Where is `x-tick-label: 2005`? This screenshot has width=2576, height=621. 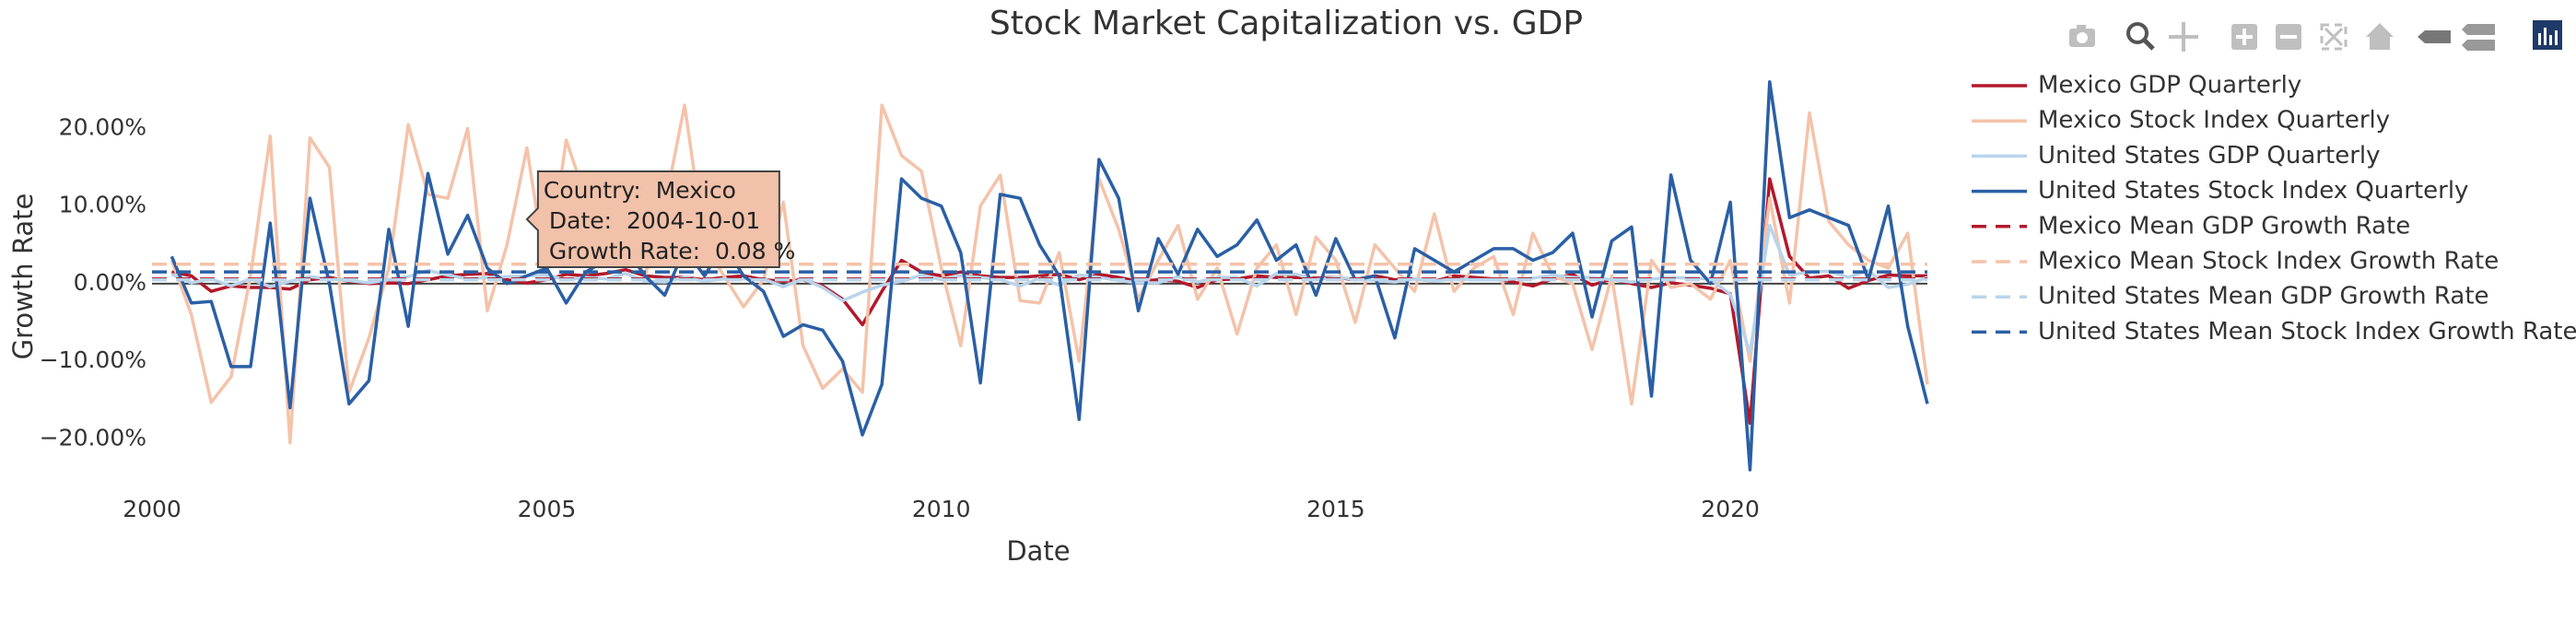 x-tick-label: 2005 is located at coordinates (547, 509).